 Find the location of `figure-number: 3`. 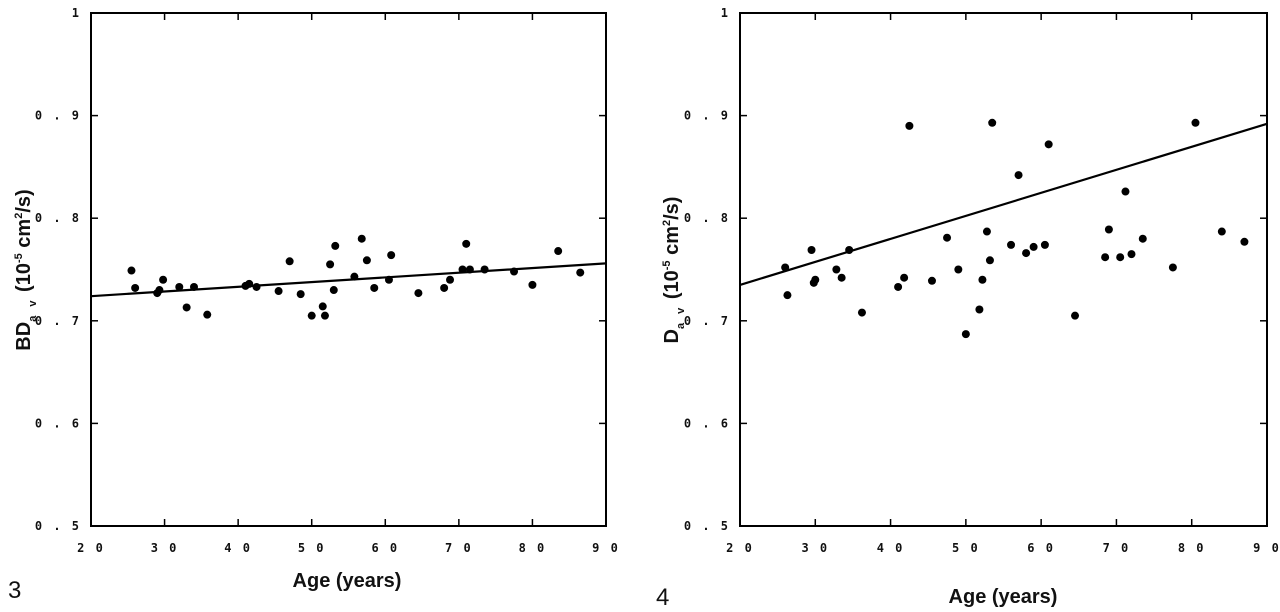

figure-number: 3 is located at coordinates (14, 590).